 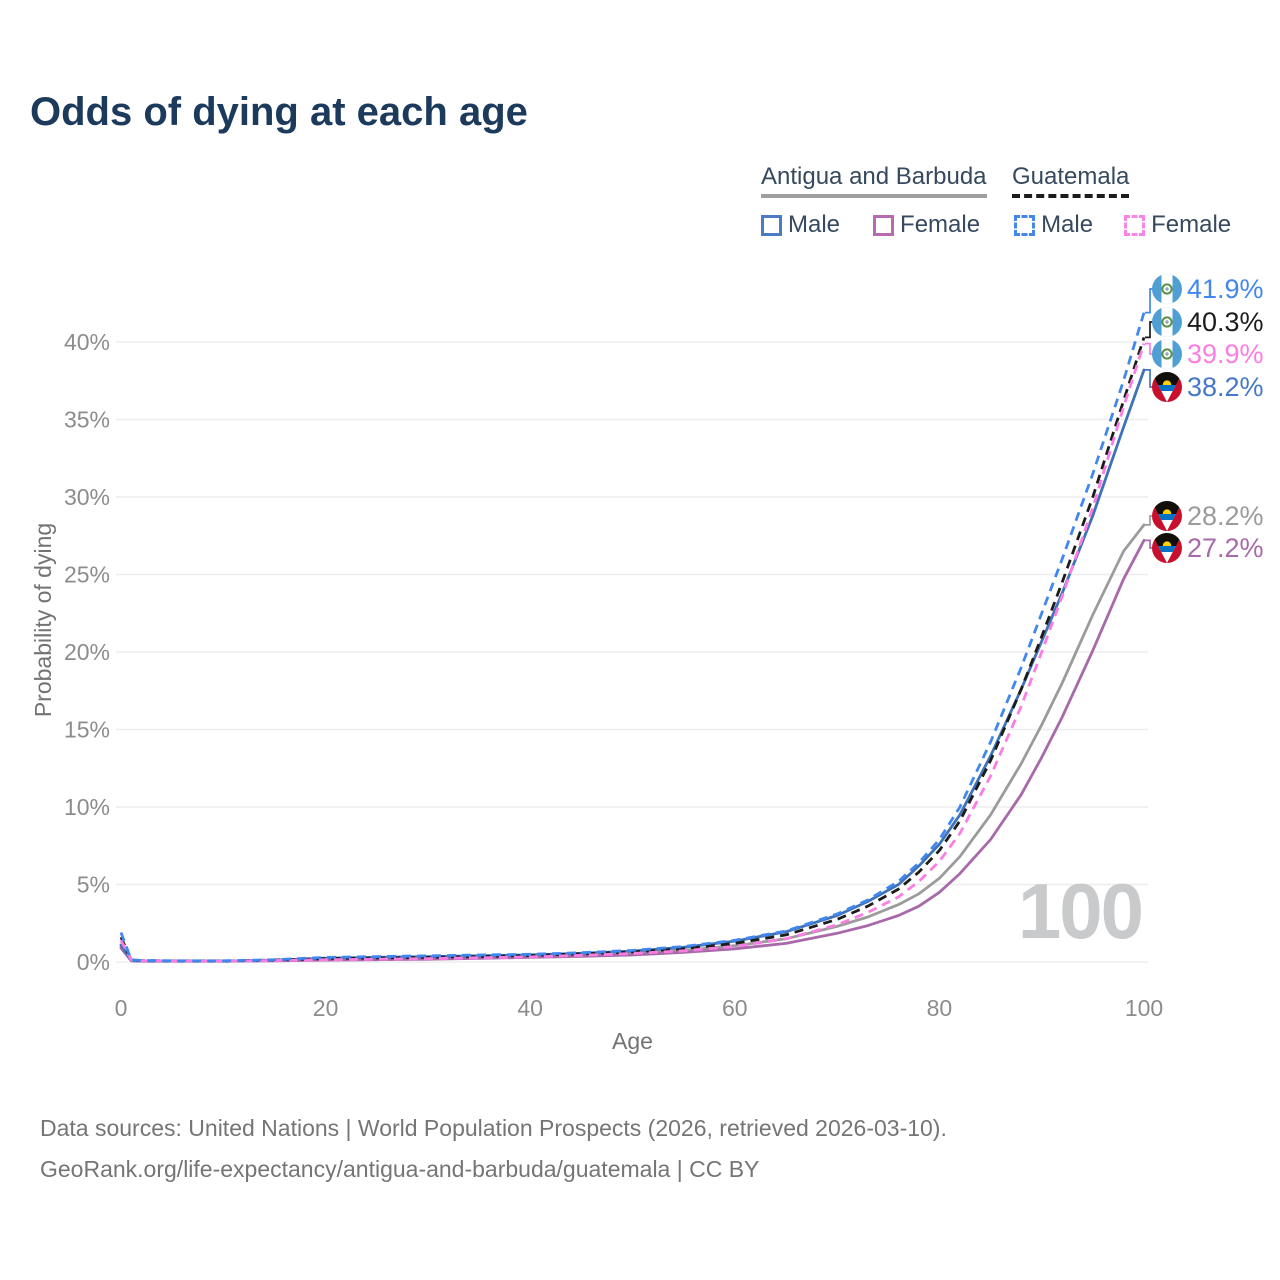 I want to click on end-label-text: 39.9%, so click(x=1225, y=353).